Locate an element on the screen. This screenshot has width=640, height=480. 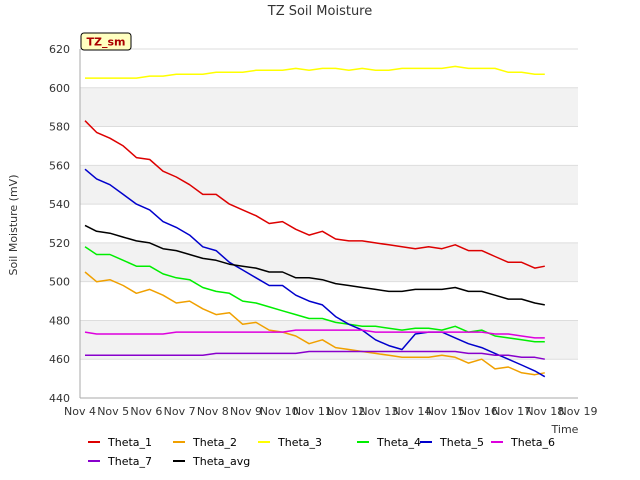
x-tick-label: Nov 6 is located at coordinates (146, 411).